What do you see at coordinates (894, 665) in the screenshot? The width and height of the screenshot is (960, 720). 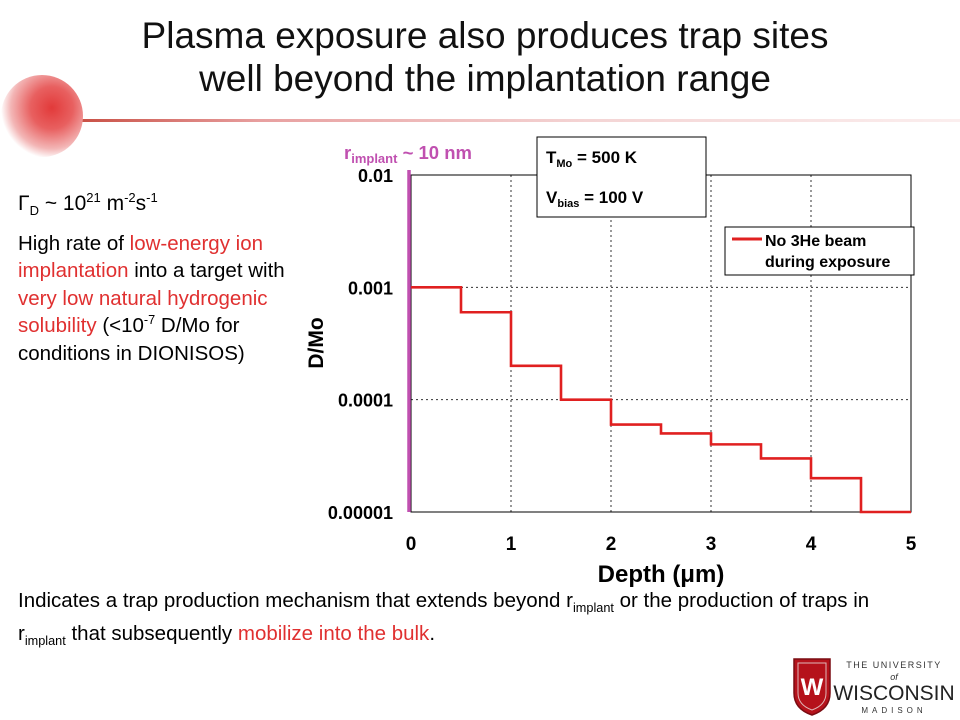 I see `logo-line-1: THE UNIVERSITY` at bounding box center [894, 665].